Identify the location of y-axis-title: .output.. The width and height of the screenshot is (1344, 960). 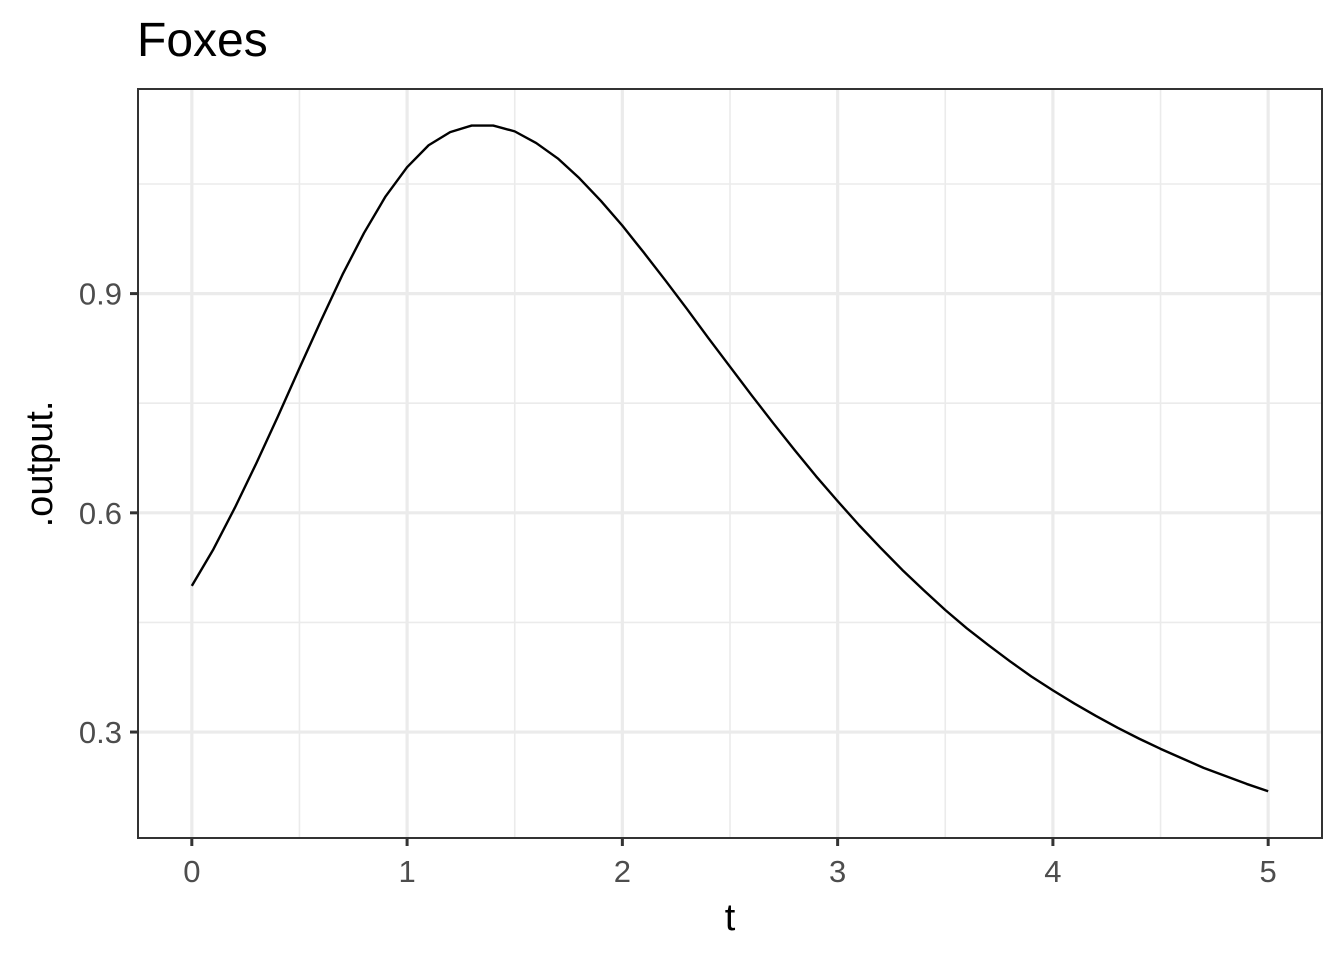
(40, 464).